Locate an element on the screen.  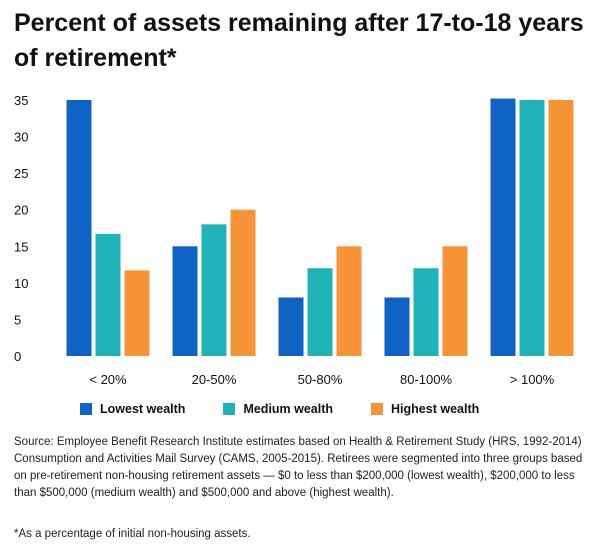
y-tick-label: 25 is located at coordinates (21, 173).